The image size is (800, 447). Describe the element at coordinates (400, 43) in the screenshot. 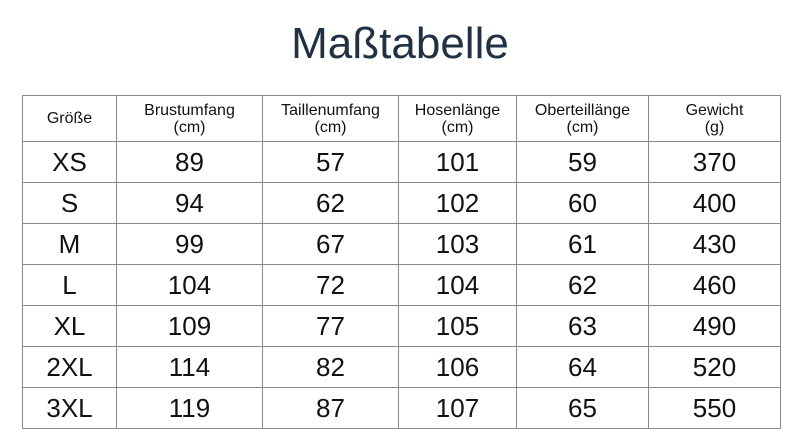

I see `page-title: Maßtabelle` at that location.